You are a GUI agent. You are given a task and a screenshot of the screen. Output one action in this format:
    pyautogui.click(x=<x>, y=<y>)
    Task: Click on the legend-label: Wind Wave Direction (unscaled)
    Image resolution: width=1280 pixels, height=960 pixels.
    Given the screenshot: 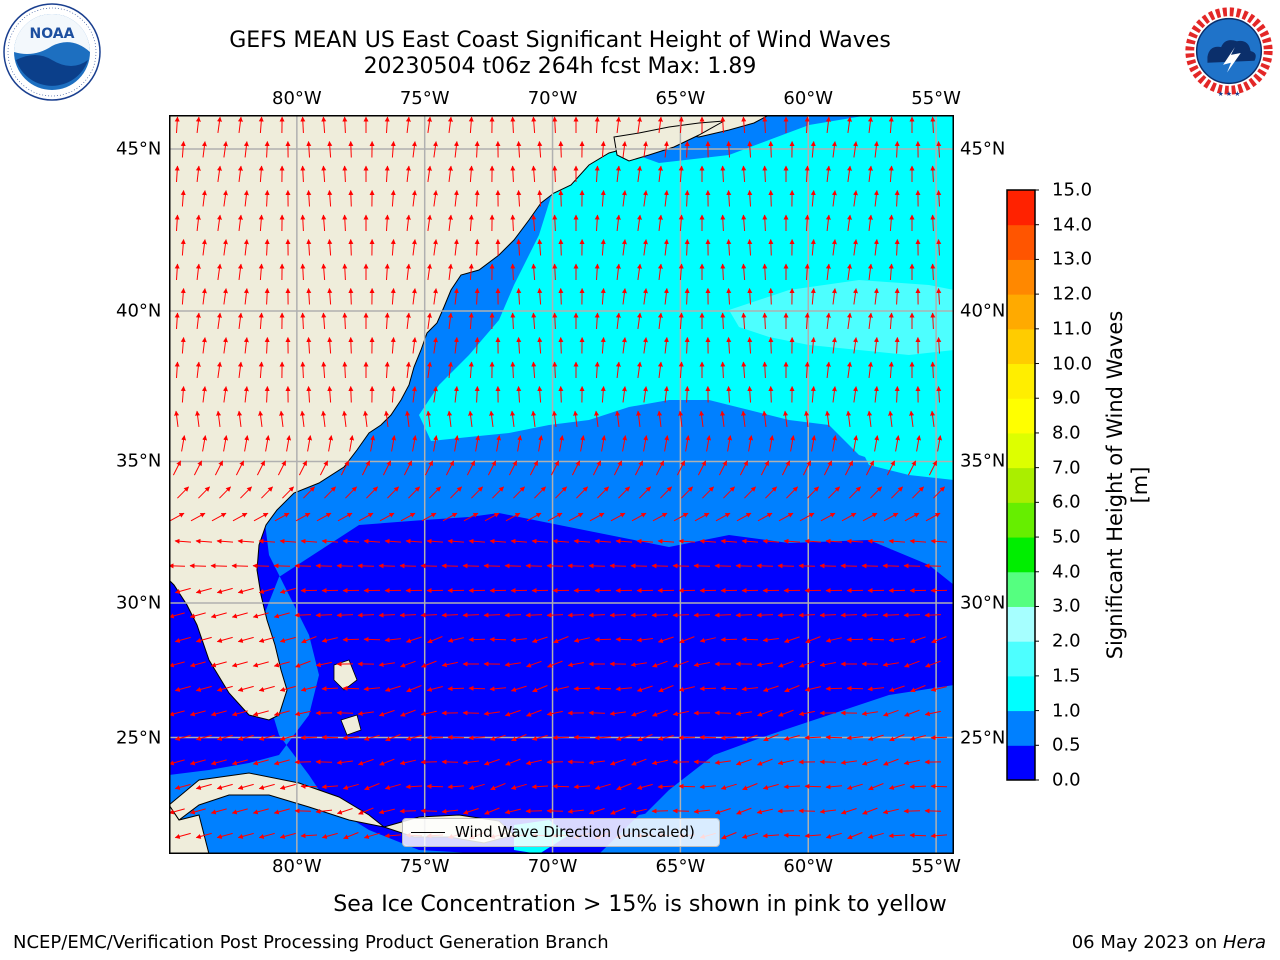 What is the action you would take?
    pyautogui.click(x=575, y=832)
    